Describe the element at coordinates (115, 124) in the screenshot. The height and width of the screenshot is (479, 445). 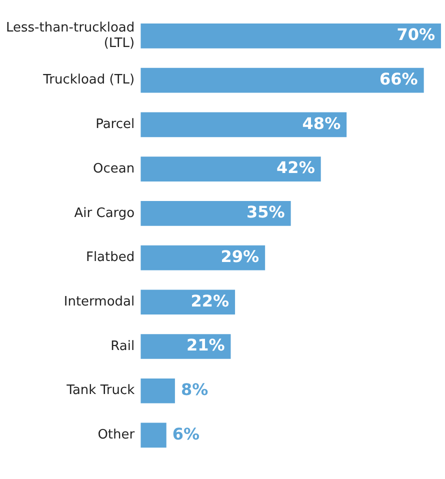
I see `y-tick-label: Parcel` at that location.